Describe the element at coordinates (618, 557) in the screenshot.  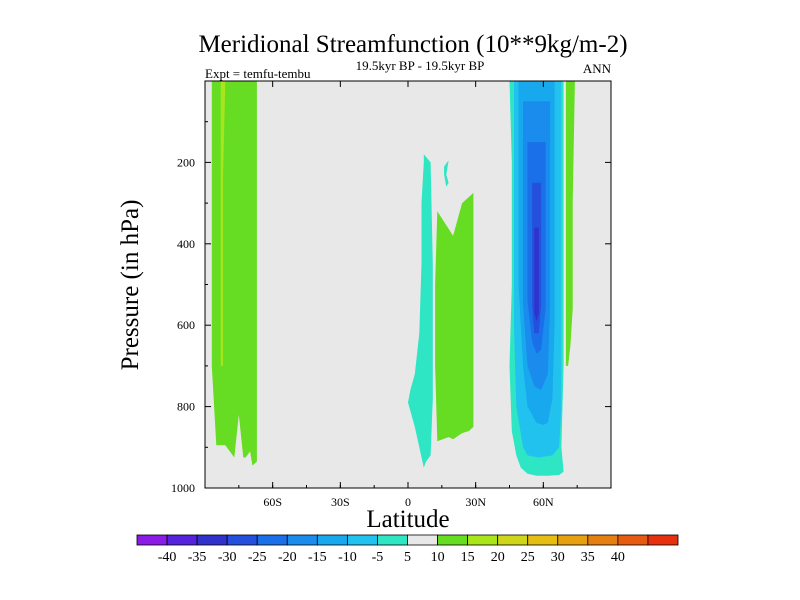
I see `colorbar-label: 40` at that location.